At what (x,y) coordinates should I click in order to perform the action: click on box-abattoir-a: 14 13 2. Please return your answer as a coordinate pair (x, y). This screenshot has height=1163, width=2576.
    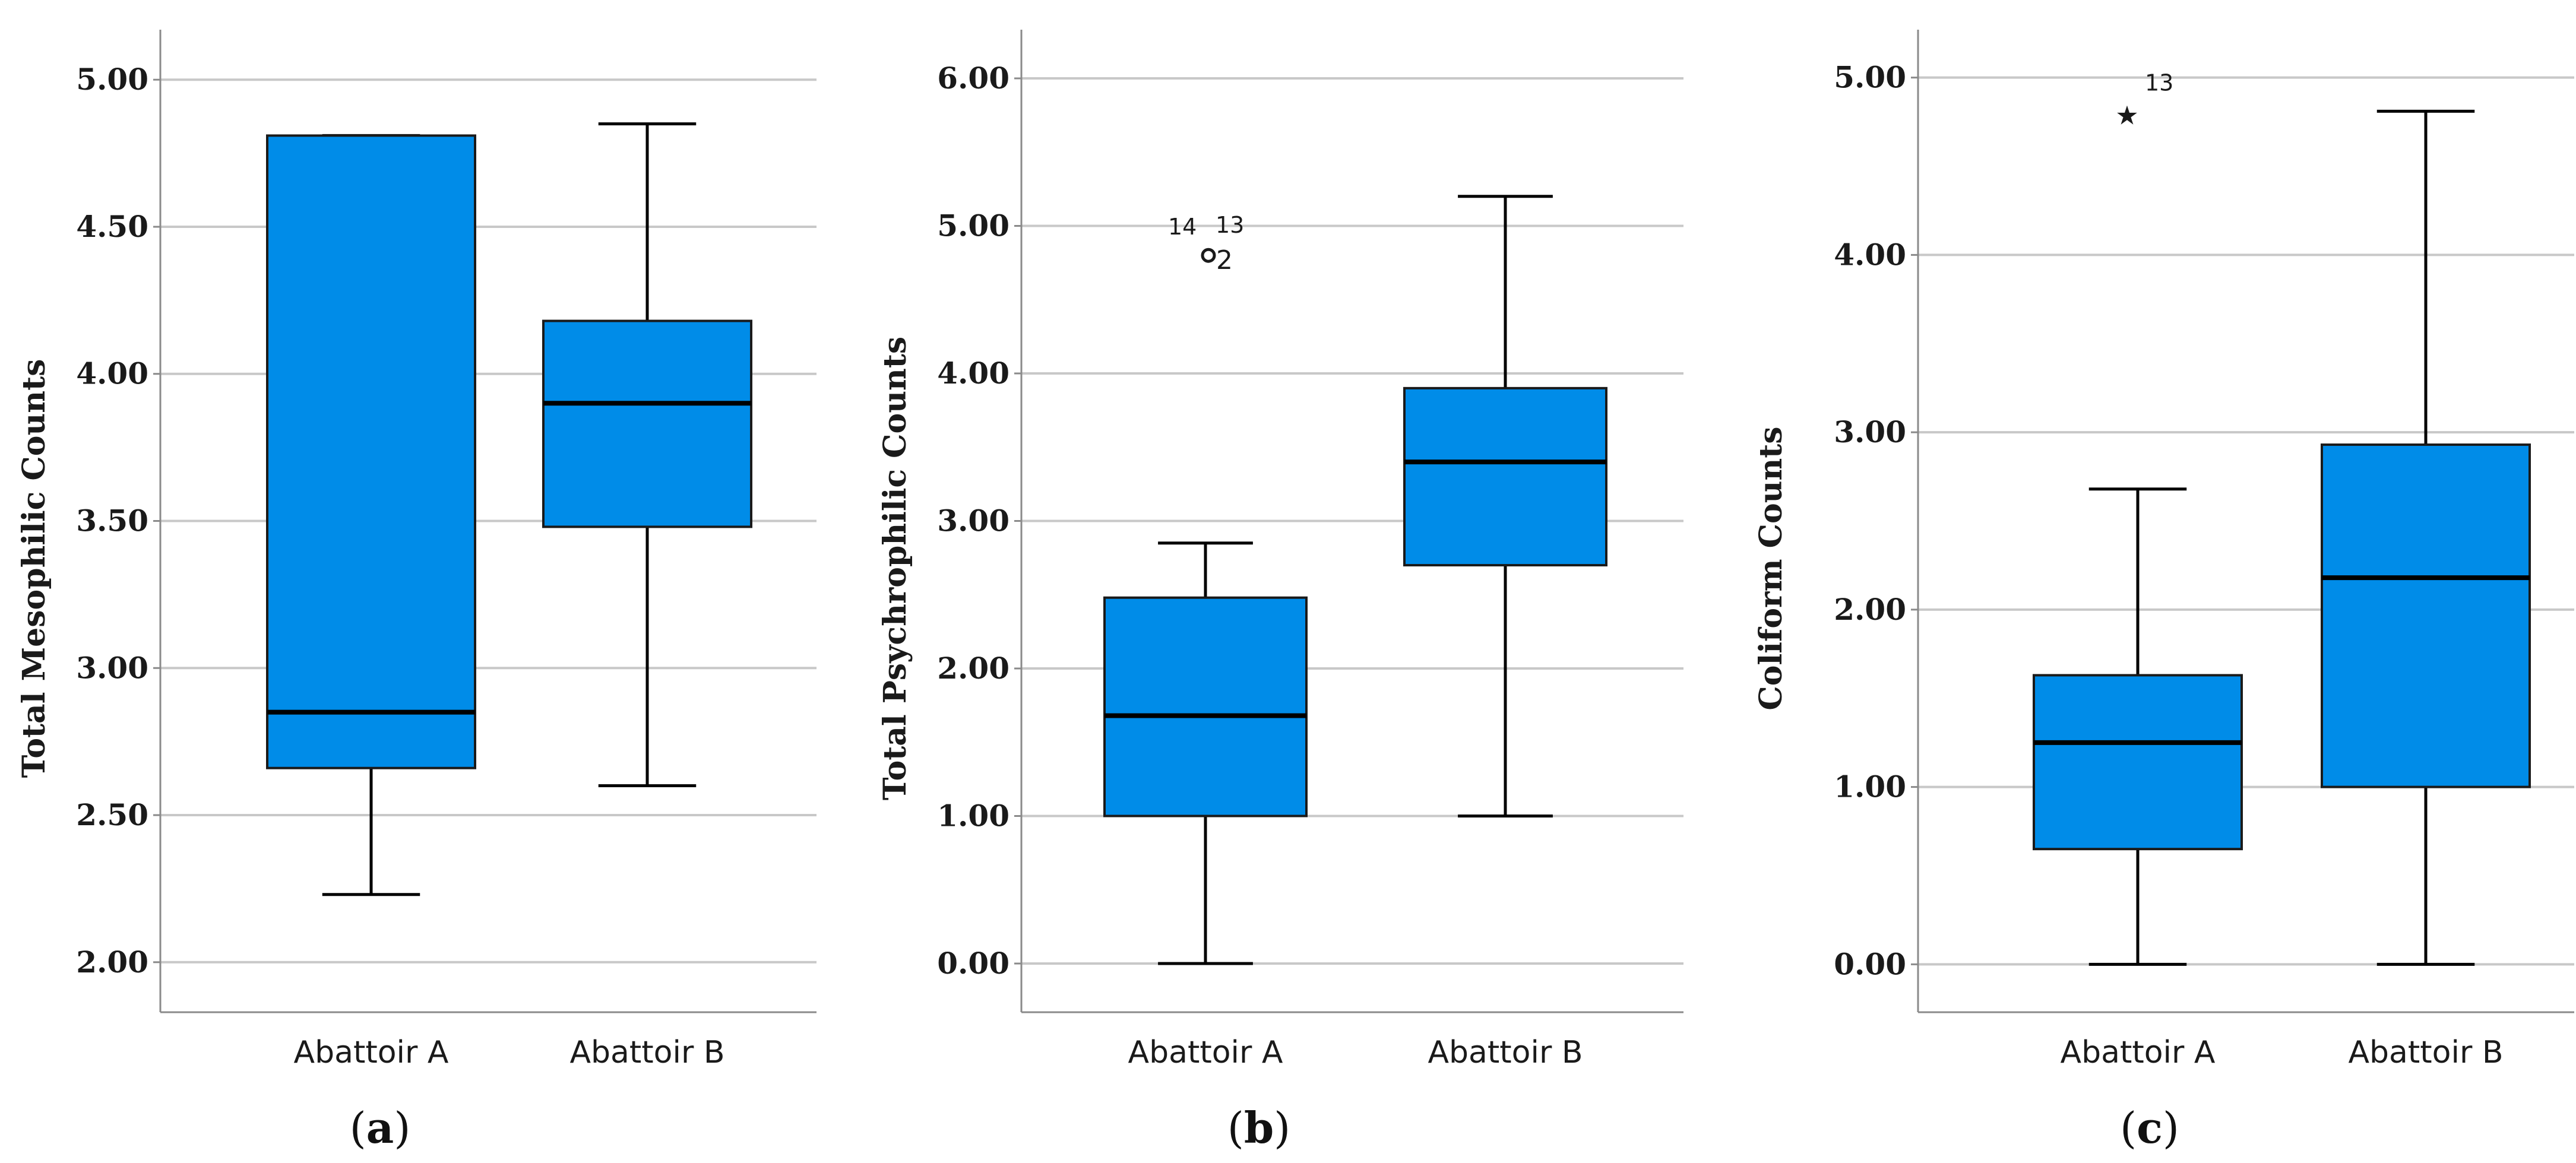
    Looking at the image, I should click on (1205, 588).